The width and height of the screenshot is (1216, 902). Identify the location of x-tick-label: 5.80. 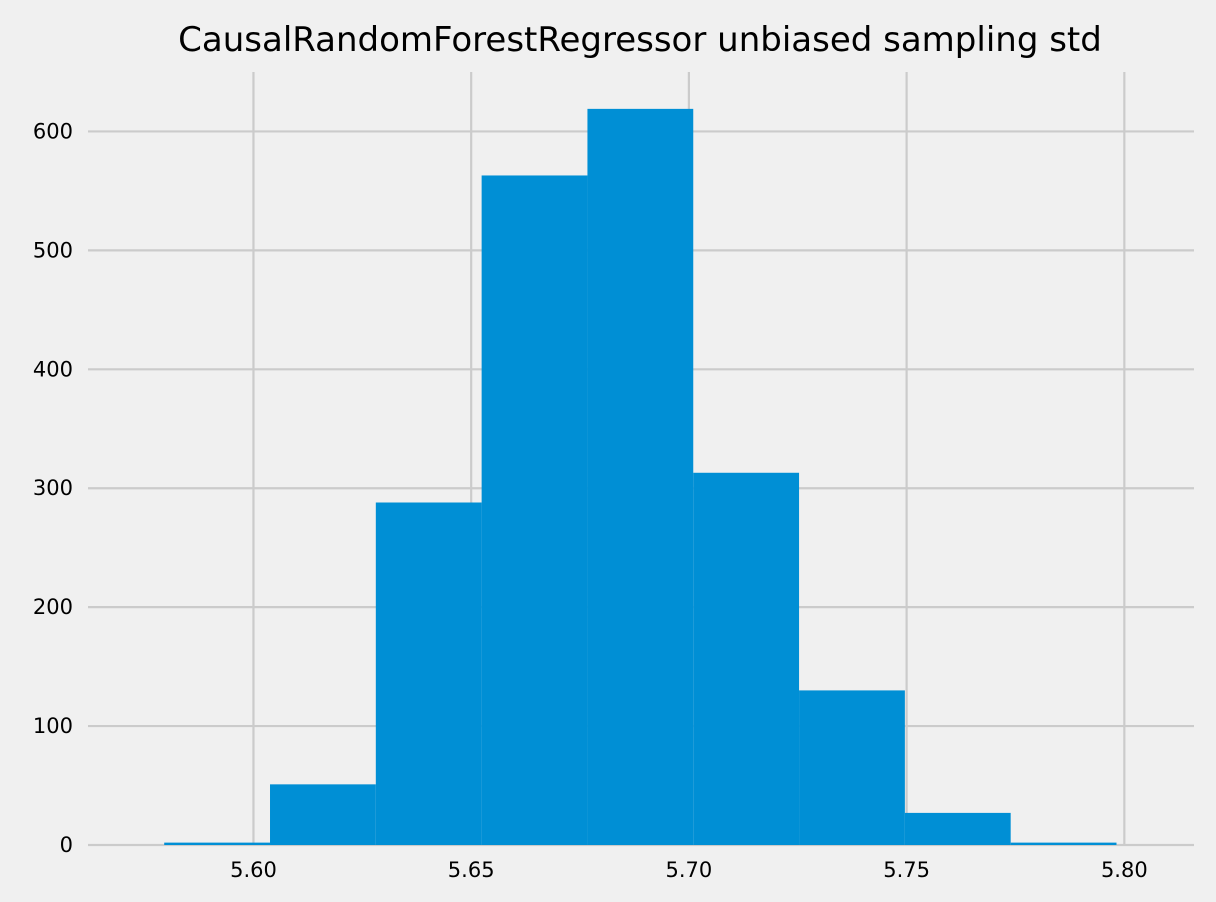
(1124, 870).